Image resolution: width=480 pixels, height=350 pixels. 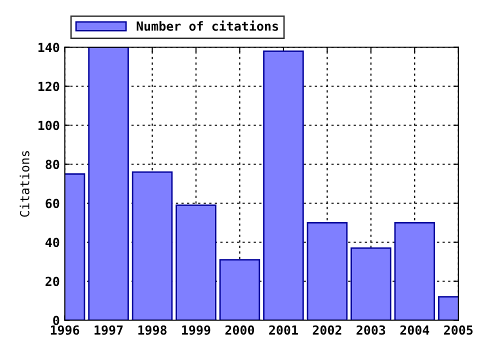 I want to click on y-tick-label: 40, so click(x=53, y=243).